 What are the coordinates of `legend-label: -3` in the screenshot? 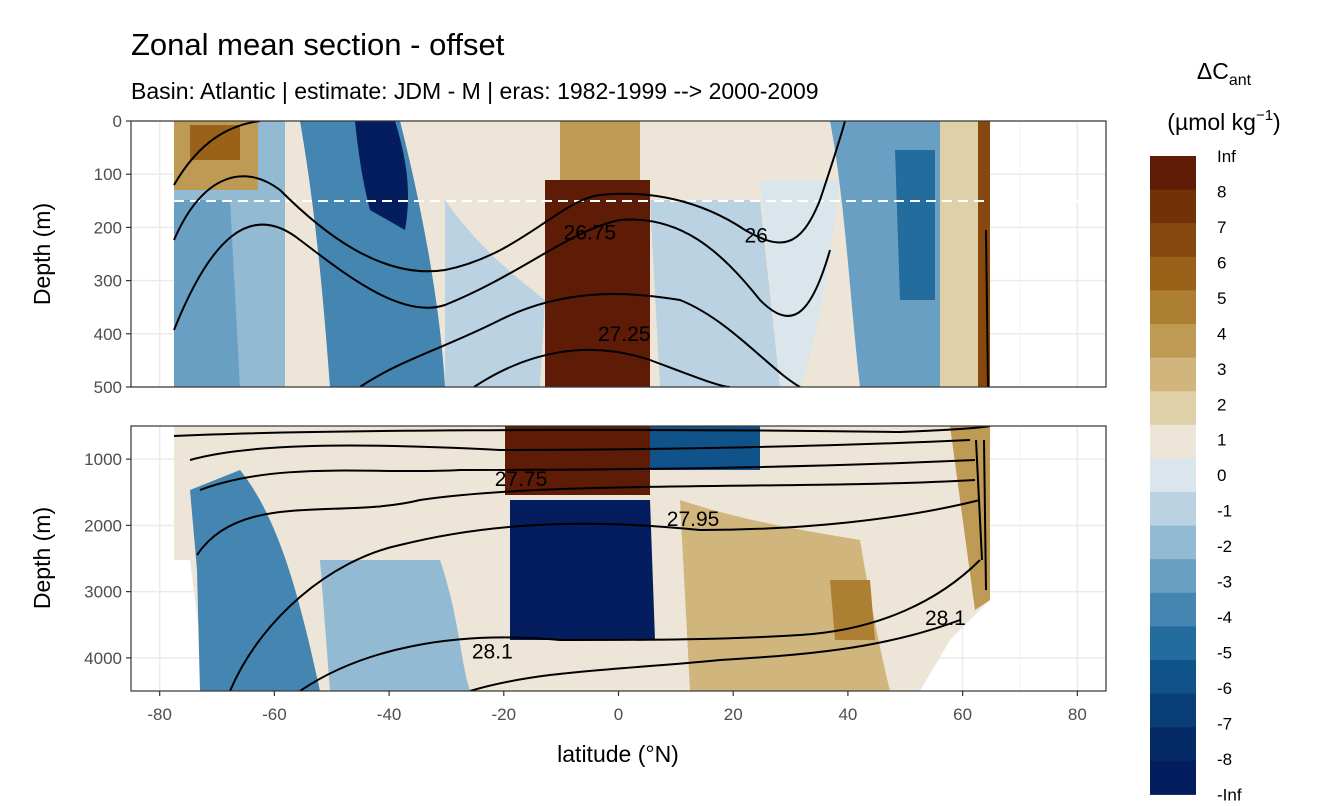 It's located at (1224, 582).